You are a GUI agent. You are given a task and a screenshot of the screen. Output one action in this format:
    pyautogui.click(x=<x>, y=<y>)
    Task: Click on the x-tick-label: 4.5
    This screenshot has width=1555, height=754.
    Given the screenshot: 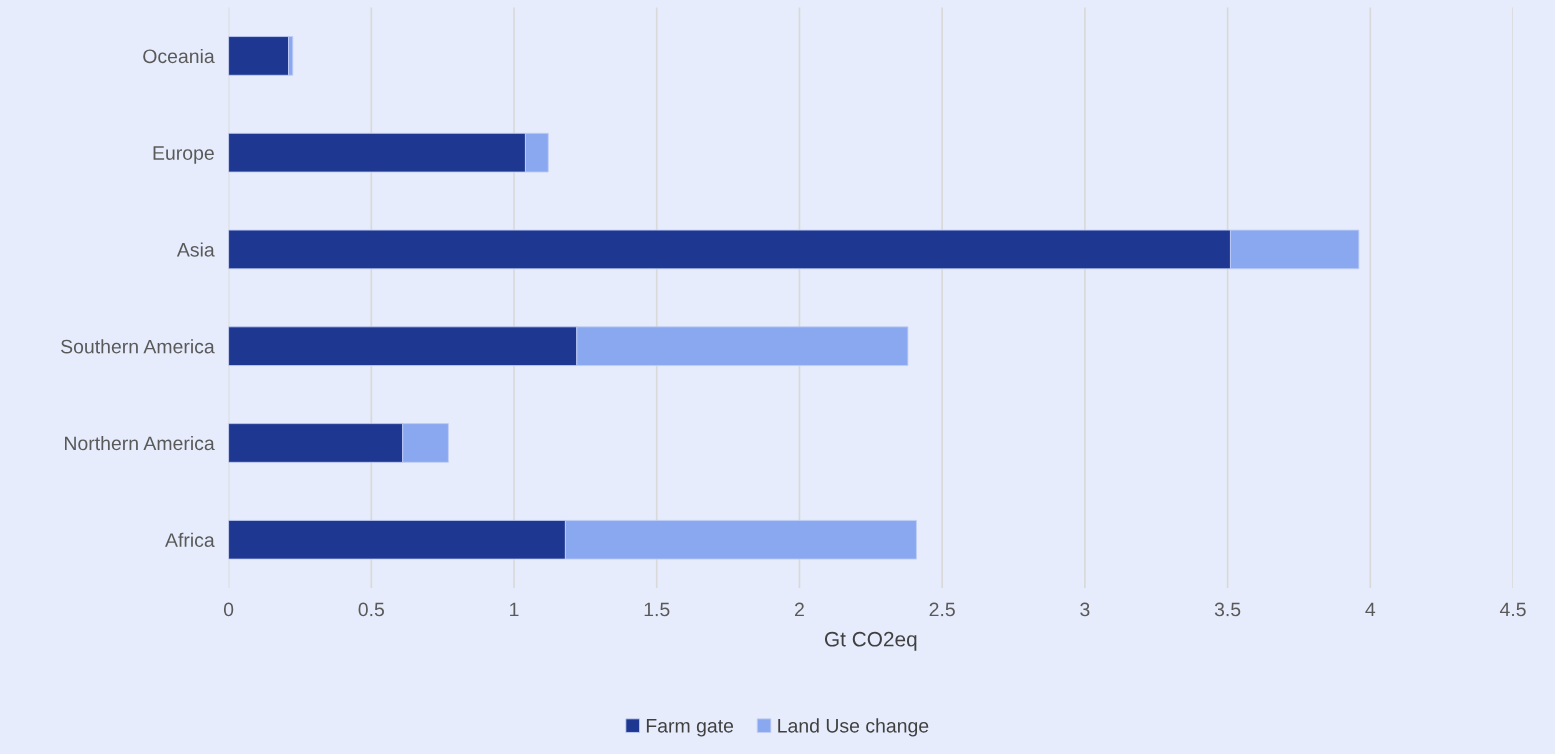 What is the action you would take?
    pyautogui.click(x=1512, y=609)
    